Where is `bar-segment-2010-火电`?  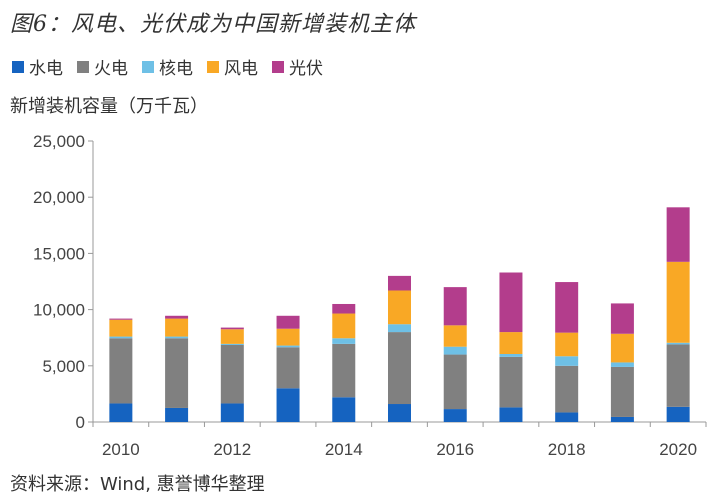
bar-segment-2010-火电 is located at coordinates (121, 371).